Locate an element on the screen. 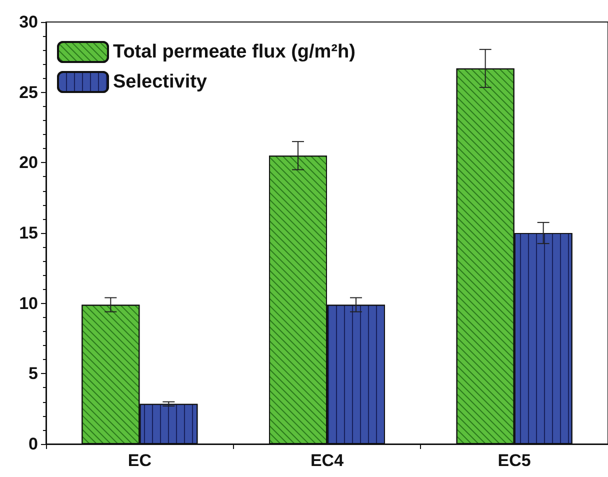 The width and height of the screenshot is (608, 477). x-tick-label: EC4 is located at coordinates (327, 460).